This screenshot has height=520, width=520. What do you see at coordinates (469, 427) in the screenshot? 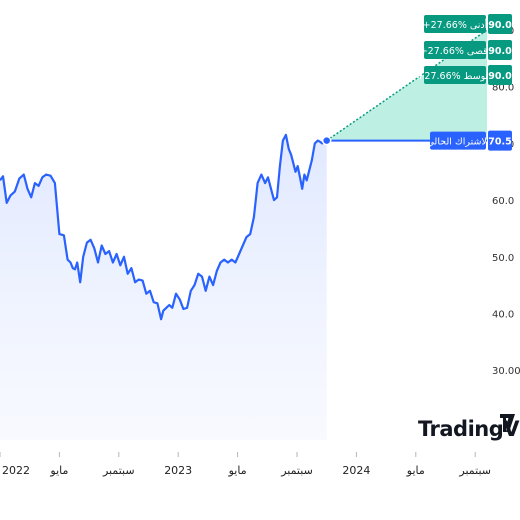
I see `tradingview-logo: TradingView` at bounding box center [469, 427].